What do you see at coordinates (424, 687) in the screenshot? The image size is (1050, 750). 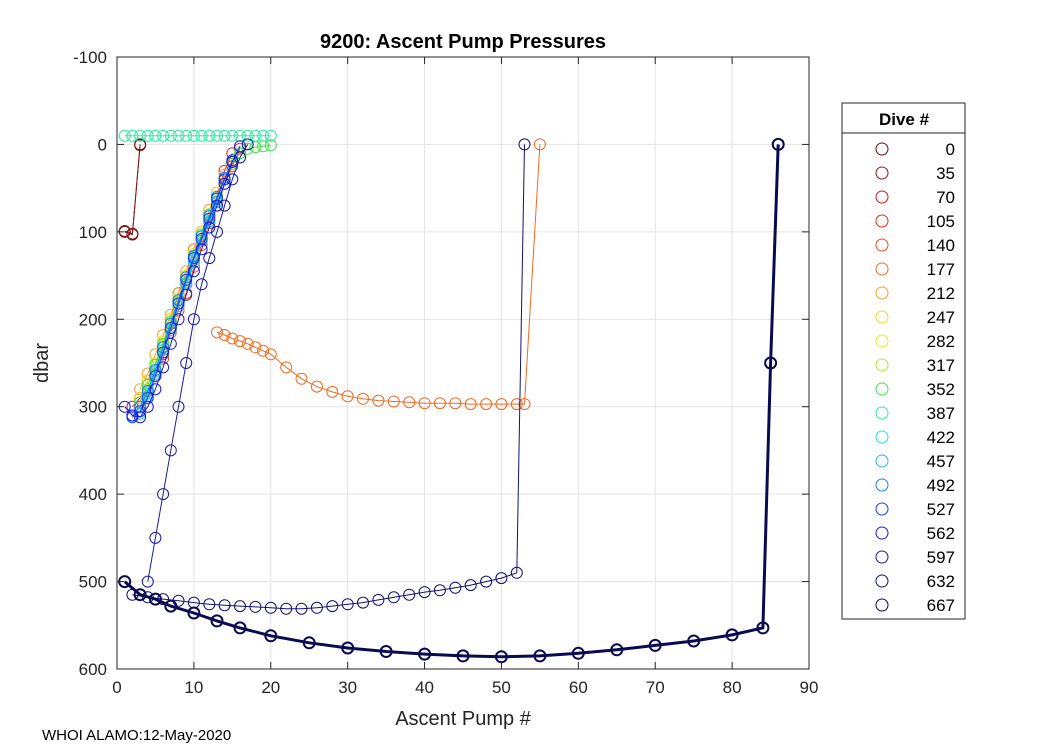 I see `x-tick-label: 40` at bounding box center [424, 687].